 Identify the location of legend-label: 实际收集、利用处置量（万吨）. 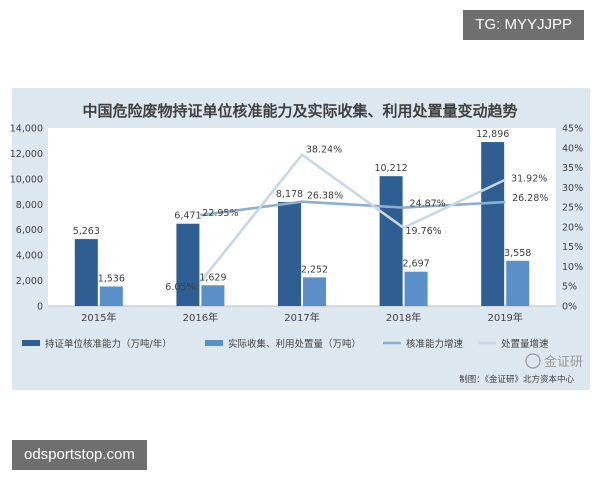
(294, 344).